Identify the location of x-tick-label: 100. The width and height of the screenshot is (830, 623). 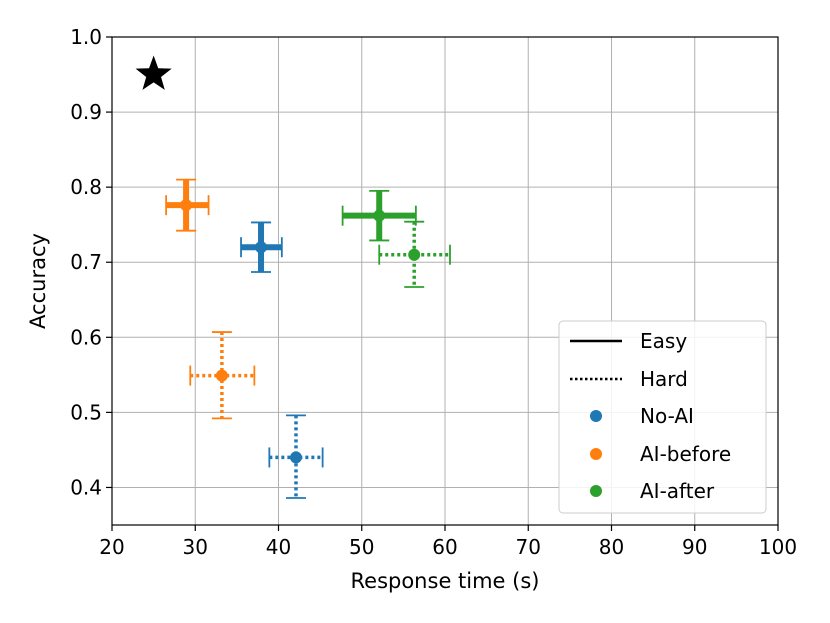
(778, 547).